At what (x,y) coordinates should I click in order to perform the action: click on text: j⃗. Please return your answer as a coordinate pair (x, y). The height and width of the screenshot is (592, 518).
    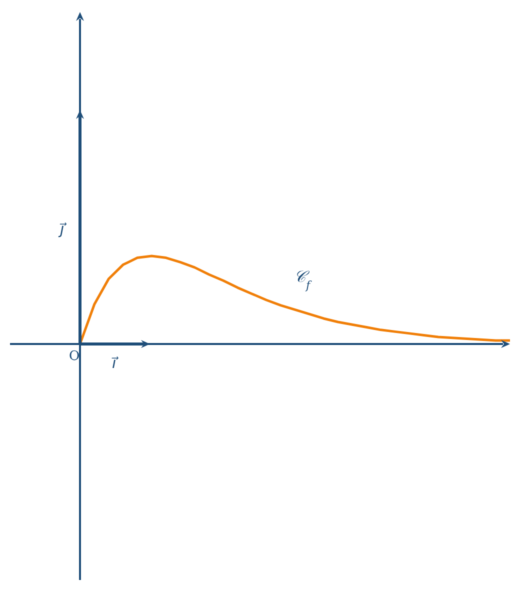
    Looking at the image, I should click on (62, 229).